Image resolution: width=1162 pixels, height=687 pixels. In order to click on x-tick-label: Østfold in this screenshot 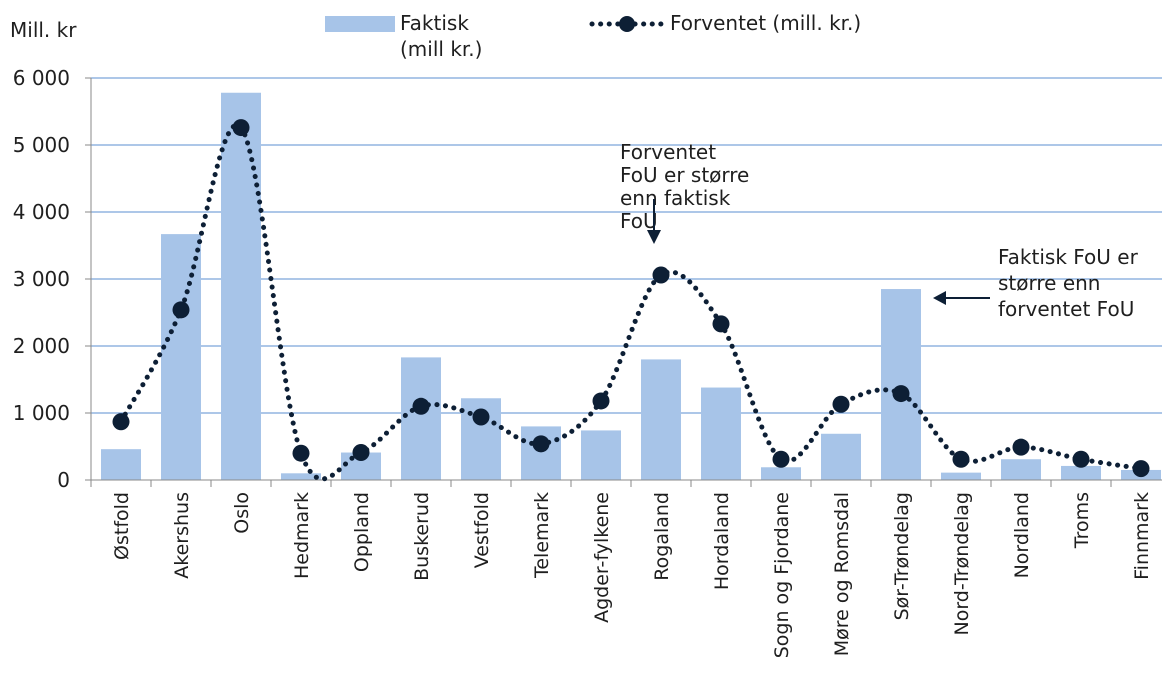, I will do `click(122, 526)`.